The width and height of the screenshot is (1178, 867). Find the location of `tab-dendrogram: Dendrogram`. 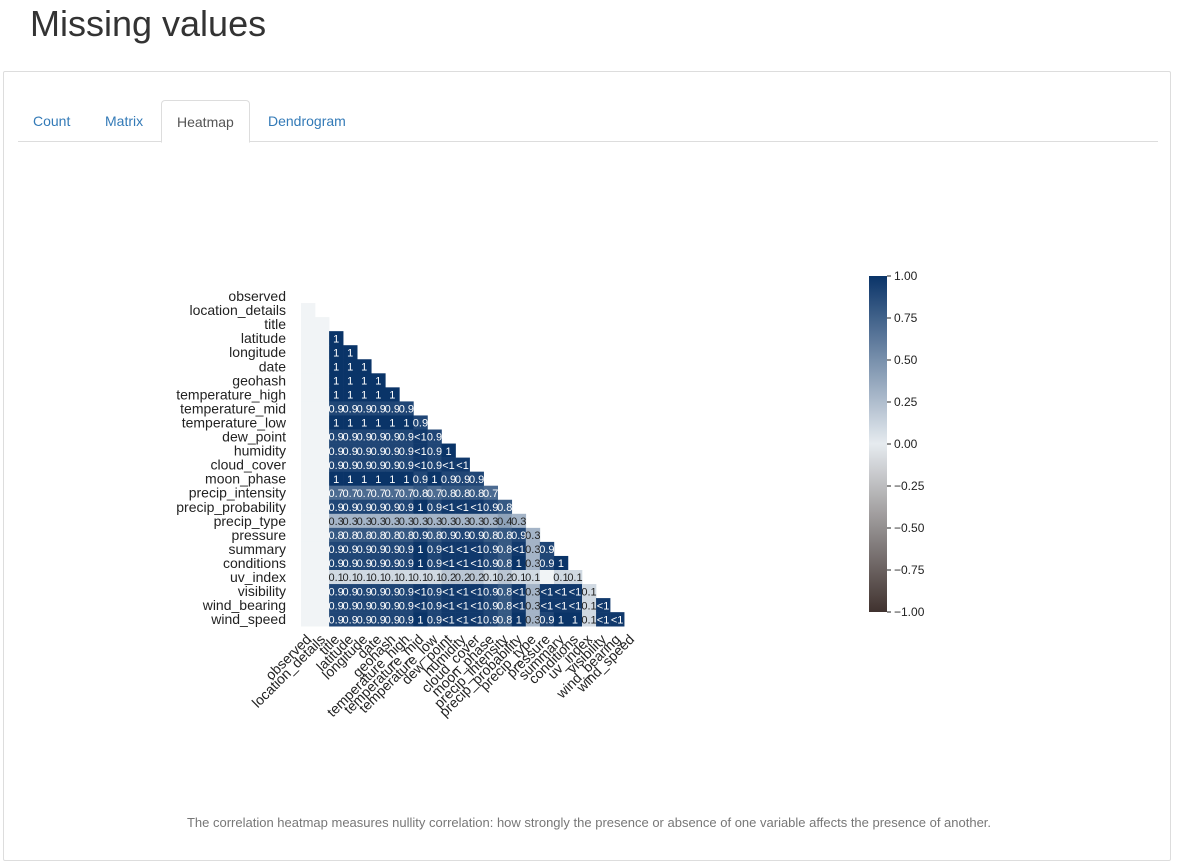

tab-dendrogram: Dendrogram is located at coordinates (307, 121).